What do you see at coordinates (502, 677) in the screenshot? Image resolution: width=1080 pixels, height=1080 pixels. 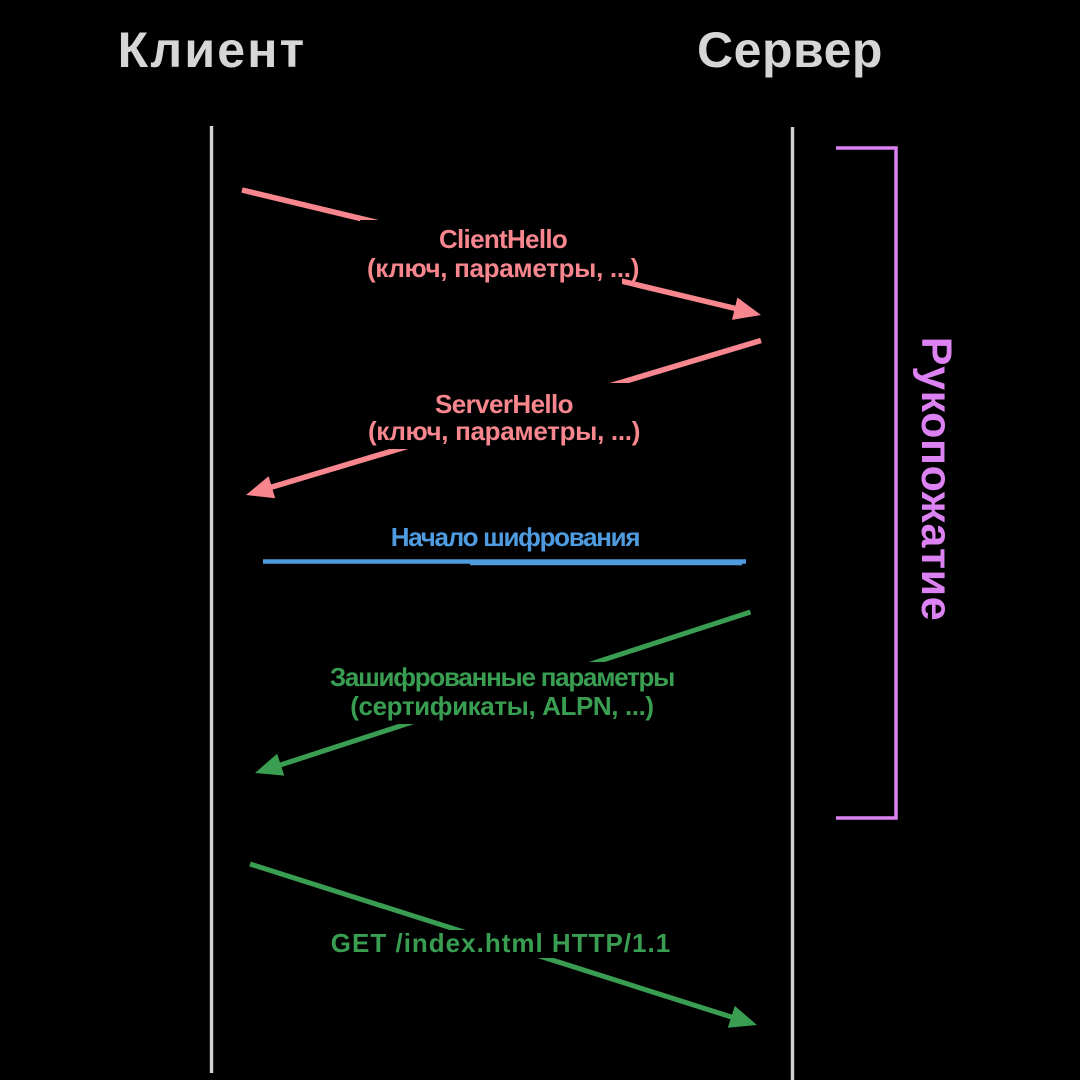 I see `svg-text: Зашифрованные параметры` at bounding box center [502, 677].